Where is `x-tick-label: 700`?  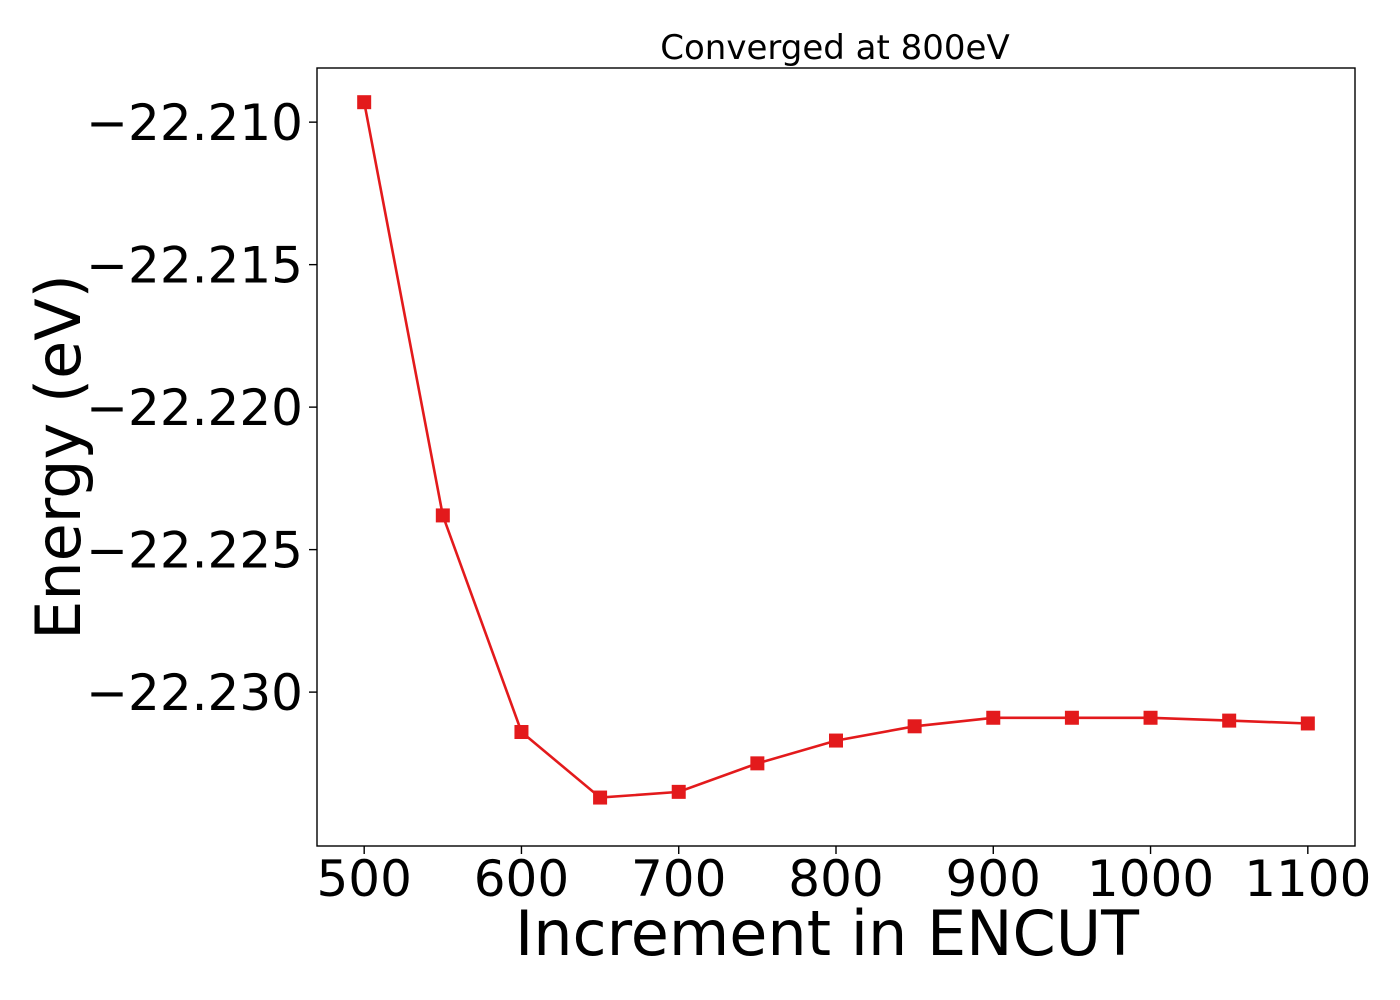 x-tick-label: 700 is located at coordinates (678, 879).